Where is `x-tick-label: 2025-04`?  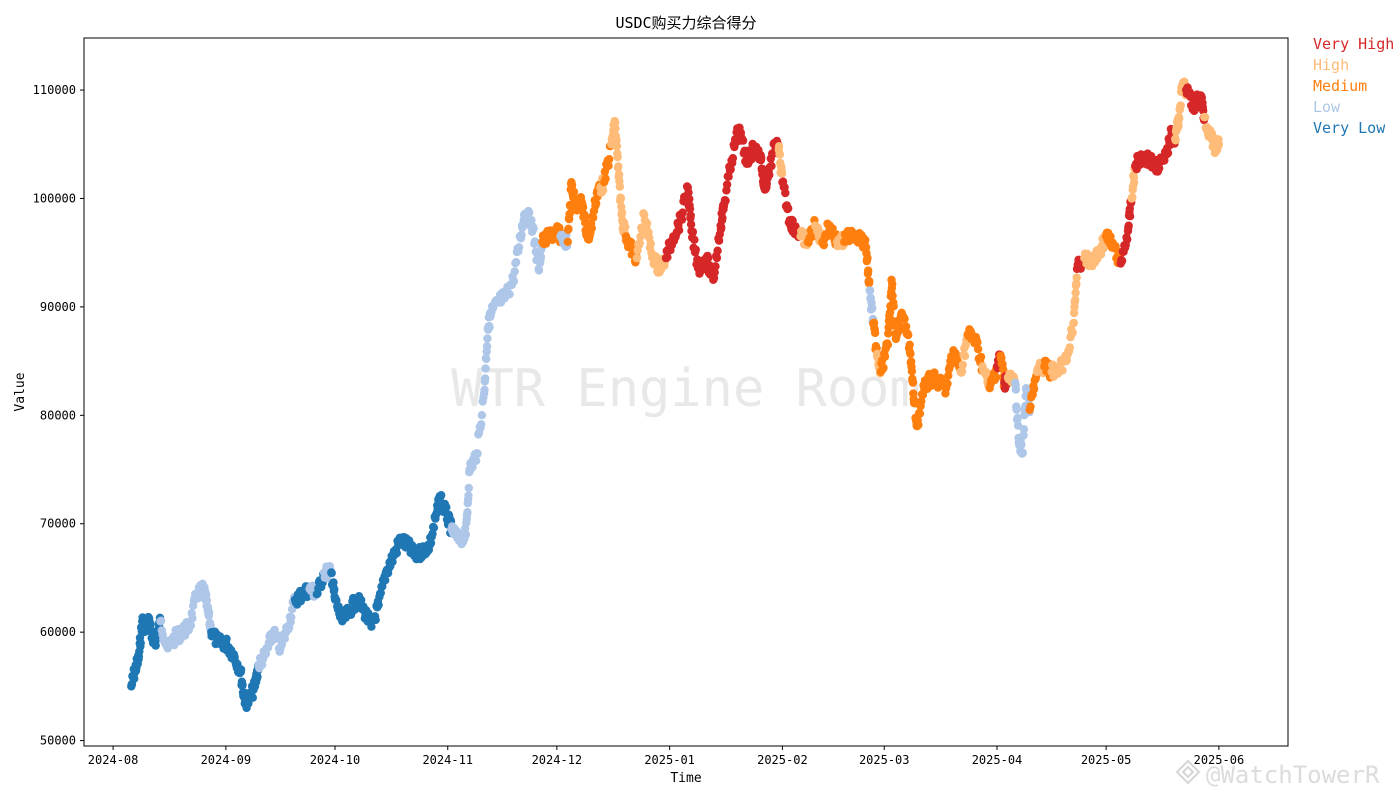
x-tick-label: 2025-04 is located at coordinates (997, 760).